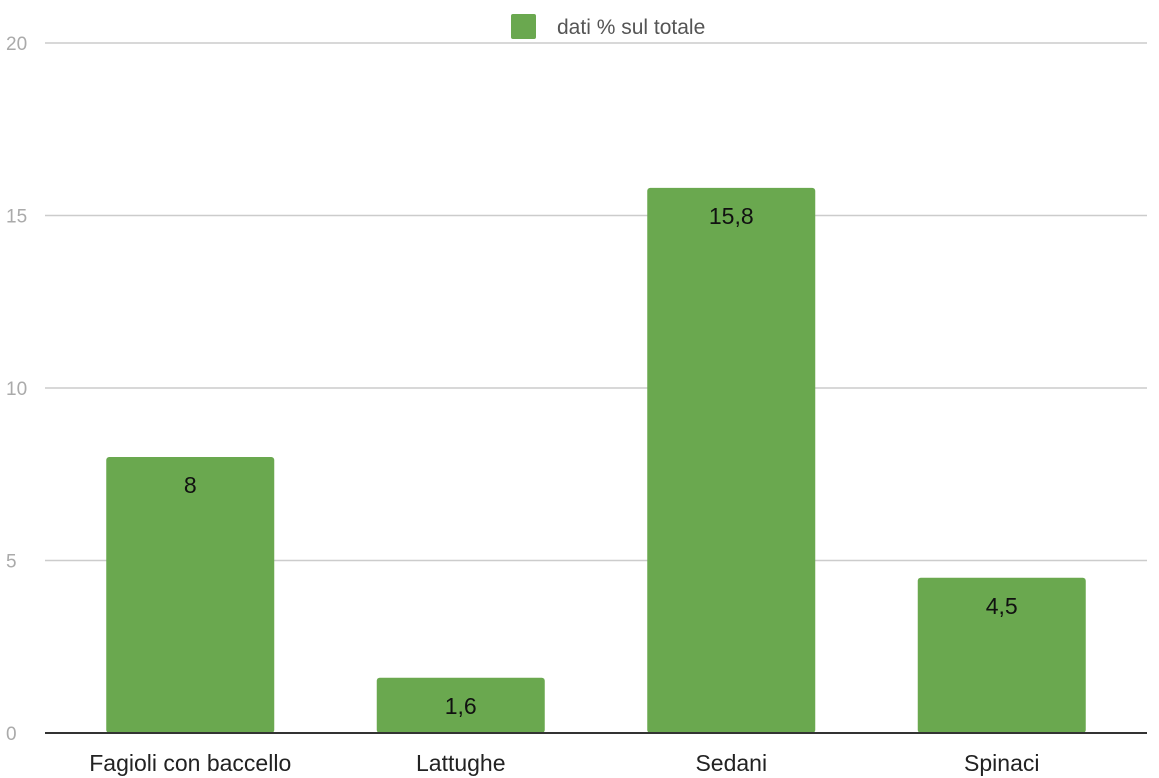 The height and width of the screenshot is (778, 1159). Describe the element at coordinates (11, 562) in the screenshot. I see `y-tick-label: 5` at that location.